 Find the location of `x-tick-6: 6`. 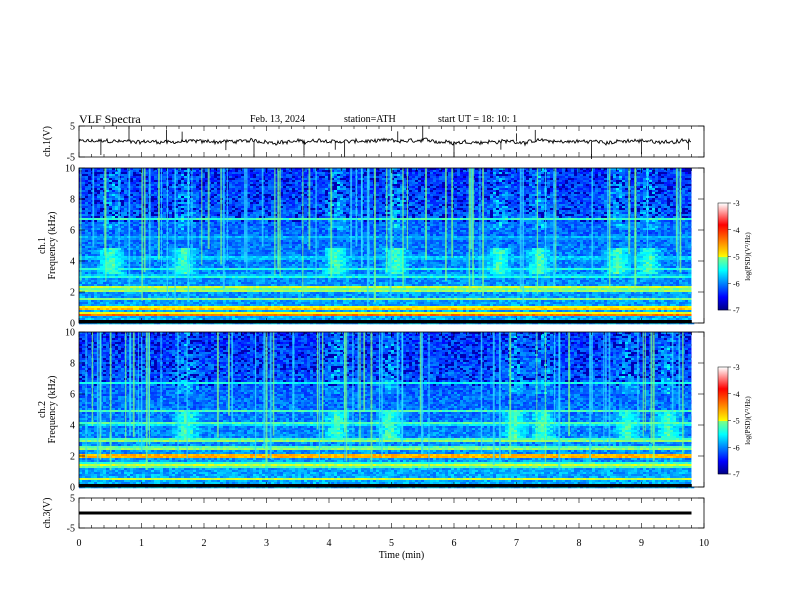

x-tick-6: 6 is located at coordinates (454, 543).